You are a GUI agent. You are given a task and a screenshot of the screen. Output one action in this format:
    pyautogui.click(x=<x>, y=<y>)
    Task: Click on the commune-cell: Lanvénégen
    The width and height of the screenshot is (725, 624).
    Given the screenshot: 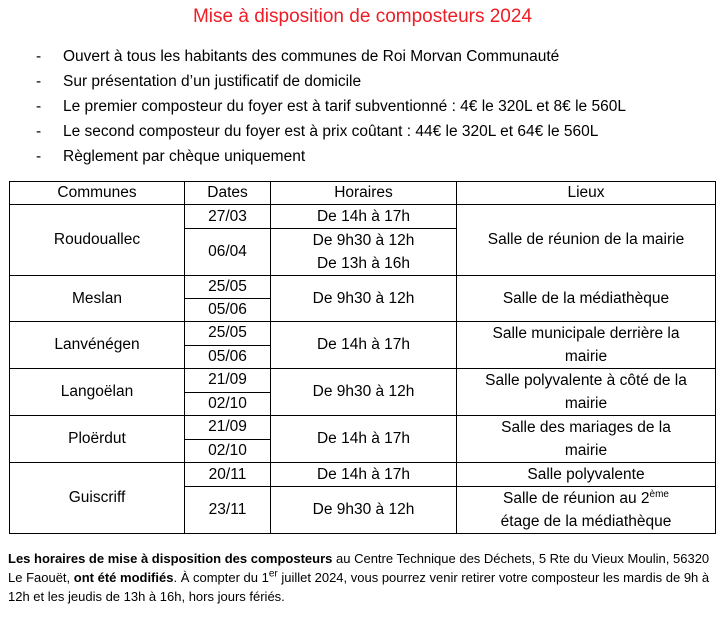 What is the action you would take?
    pyautogui.click(x=97, y=345)
    